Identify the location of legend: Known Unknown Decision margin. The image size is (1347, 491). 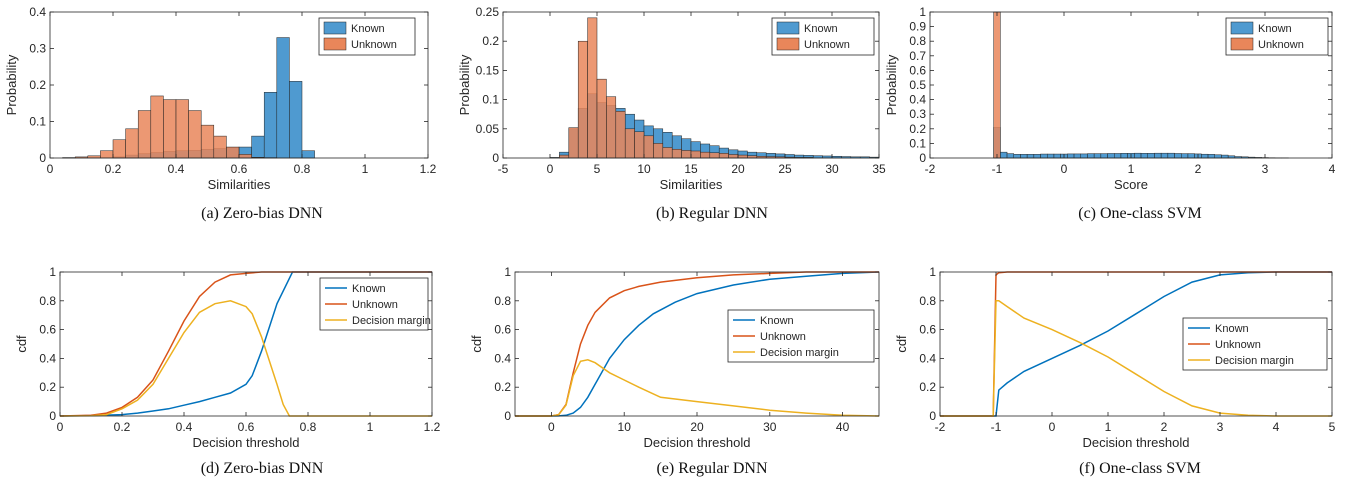
(801, 336).